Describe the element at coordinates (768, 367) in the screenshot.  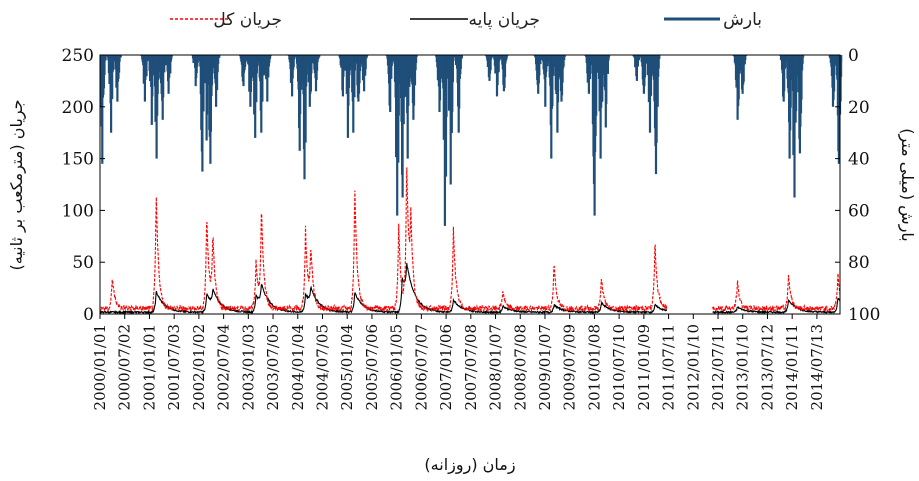
I see `x-tick-label: 2013/07/12` at that location.